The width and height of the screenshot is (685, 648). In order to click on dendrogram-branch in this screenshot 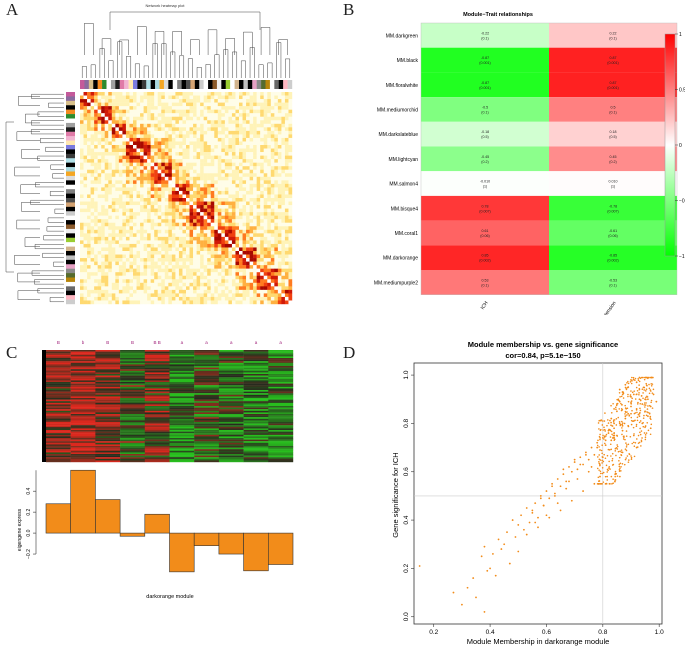, I will do `click(55, 220)`.